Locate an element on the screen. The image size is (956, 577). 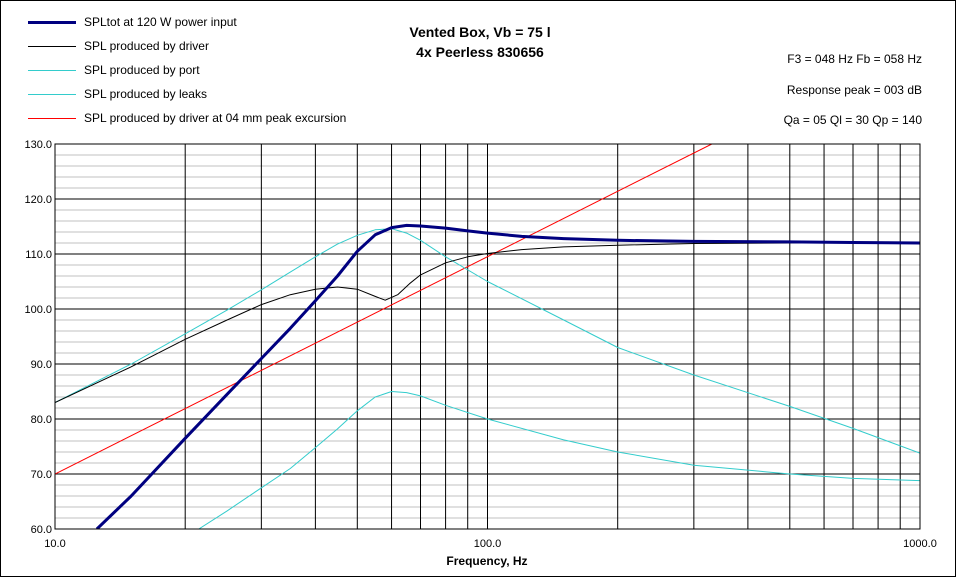
y-tick-label: 60.0 is located at coordinates (41, 530).